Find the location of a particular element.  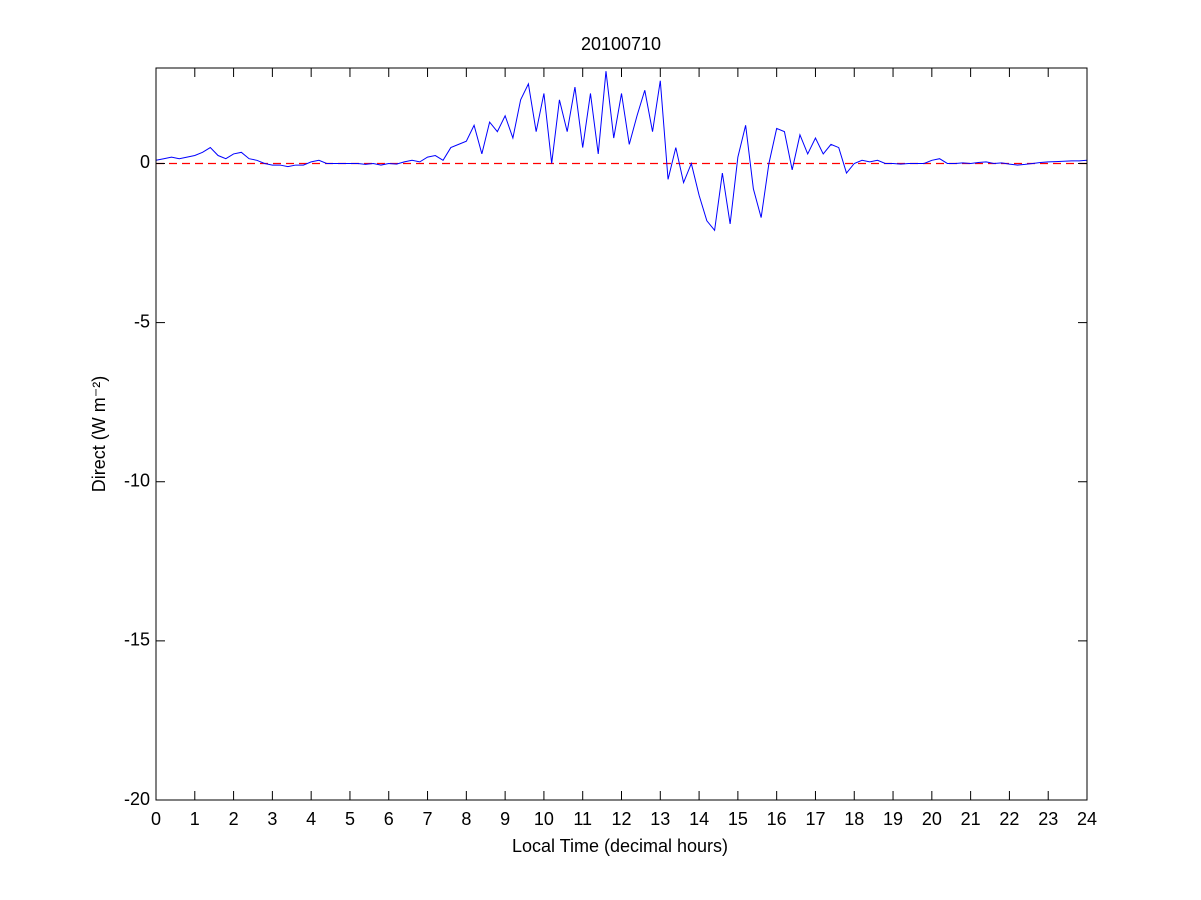

x-tick-label: 19 is located at coordinates (893, 819).